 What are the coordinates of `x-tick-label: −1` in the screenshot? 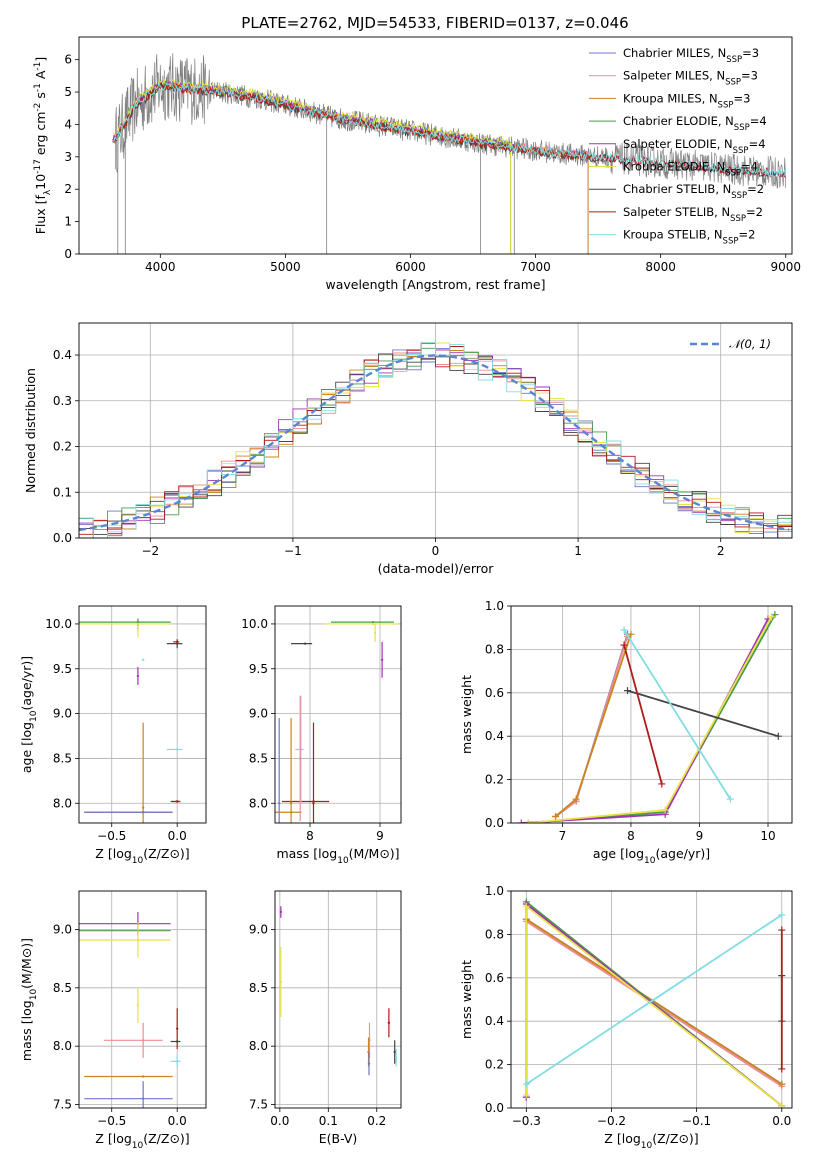 It's located at (293, 551).